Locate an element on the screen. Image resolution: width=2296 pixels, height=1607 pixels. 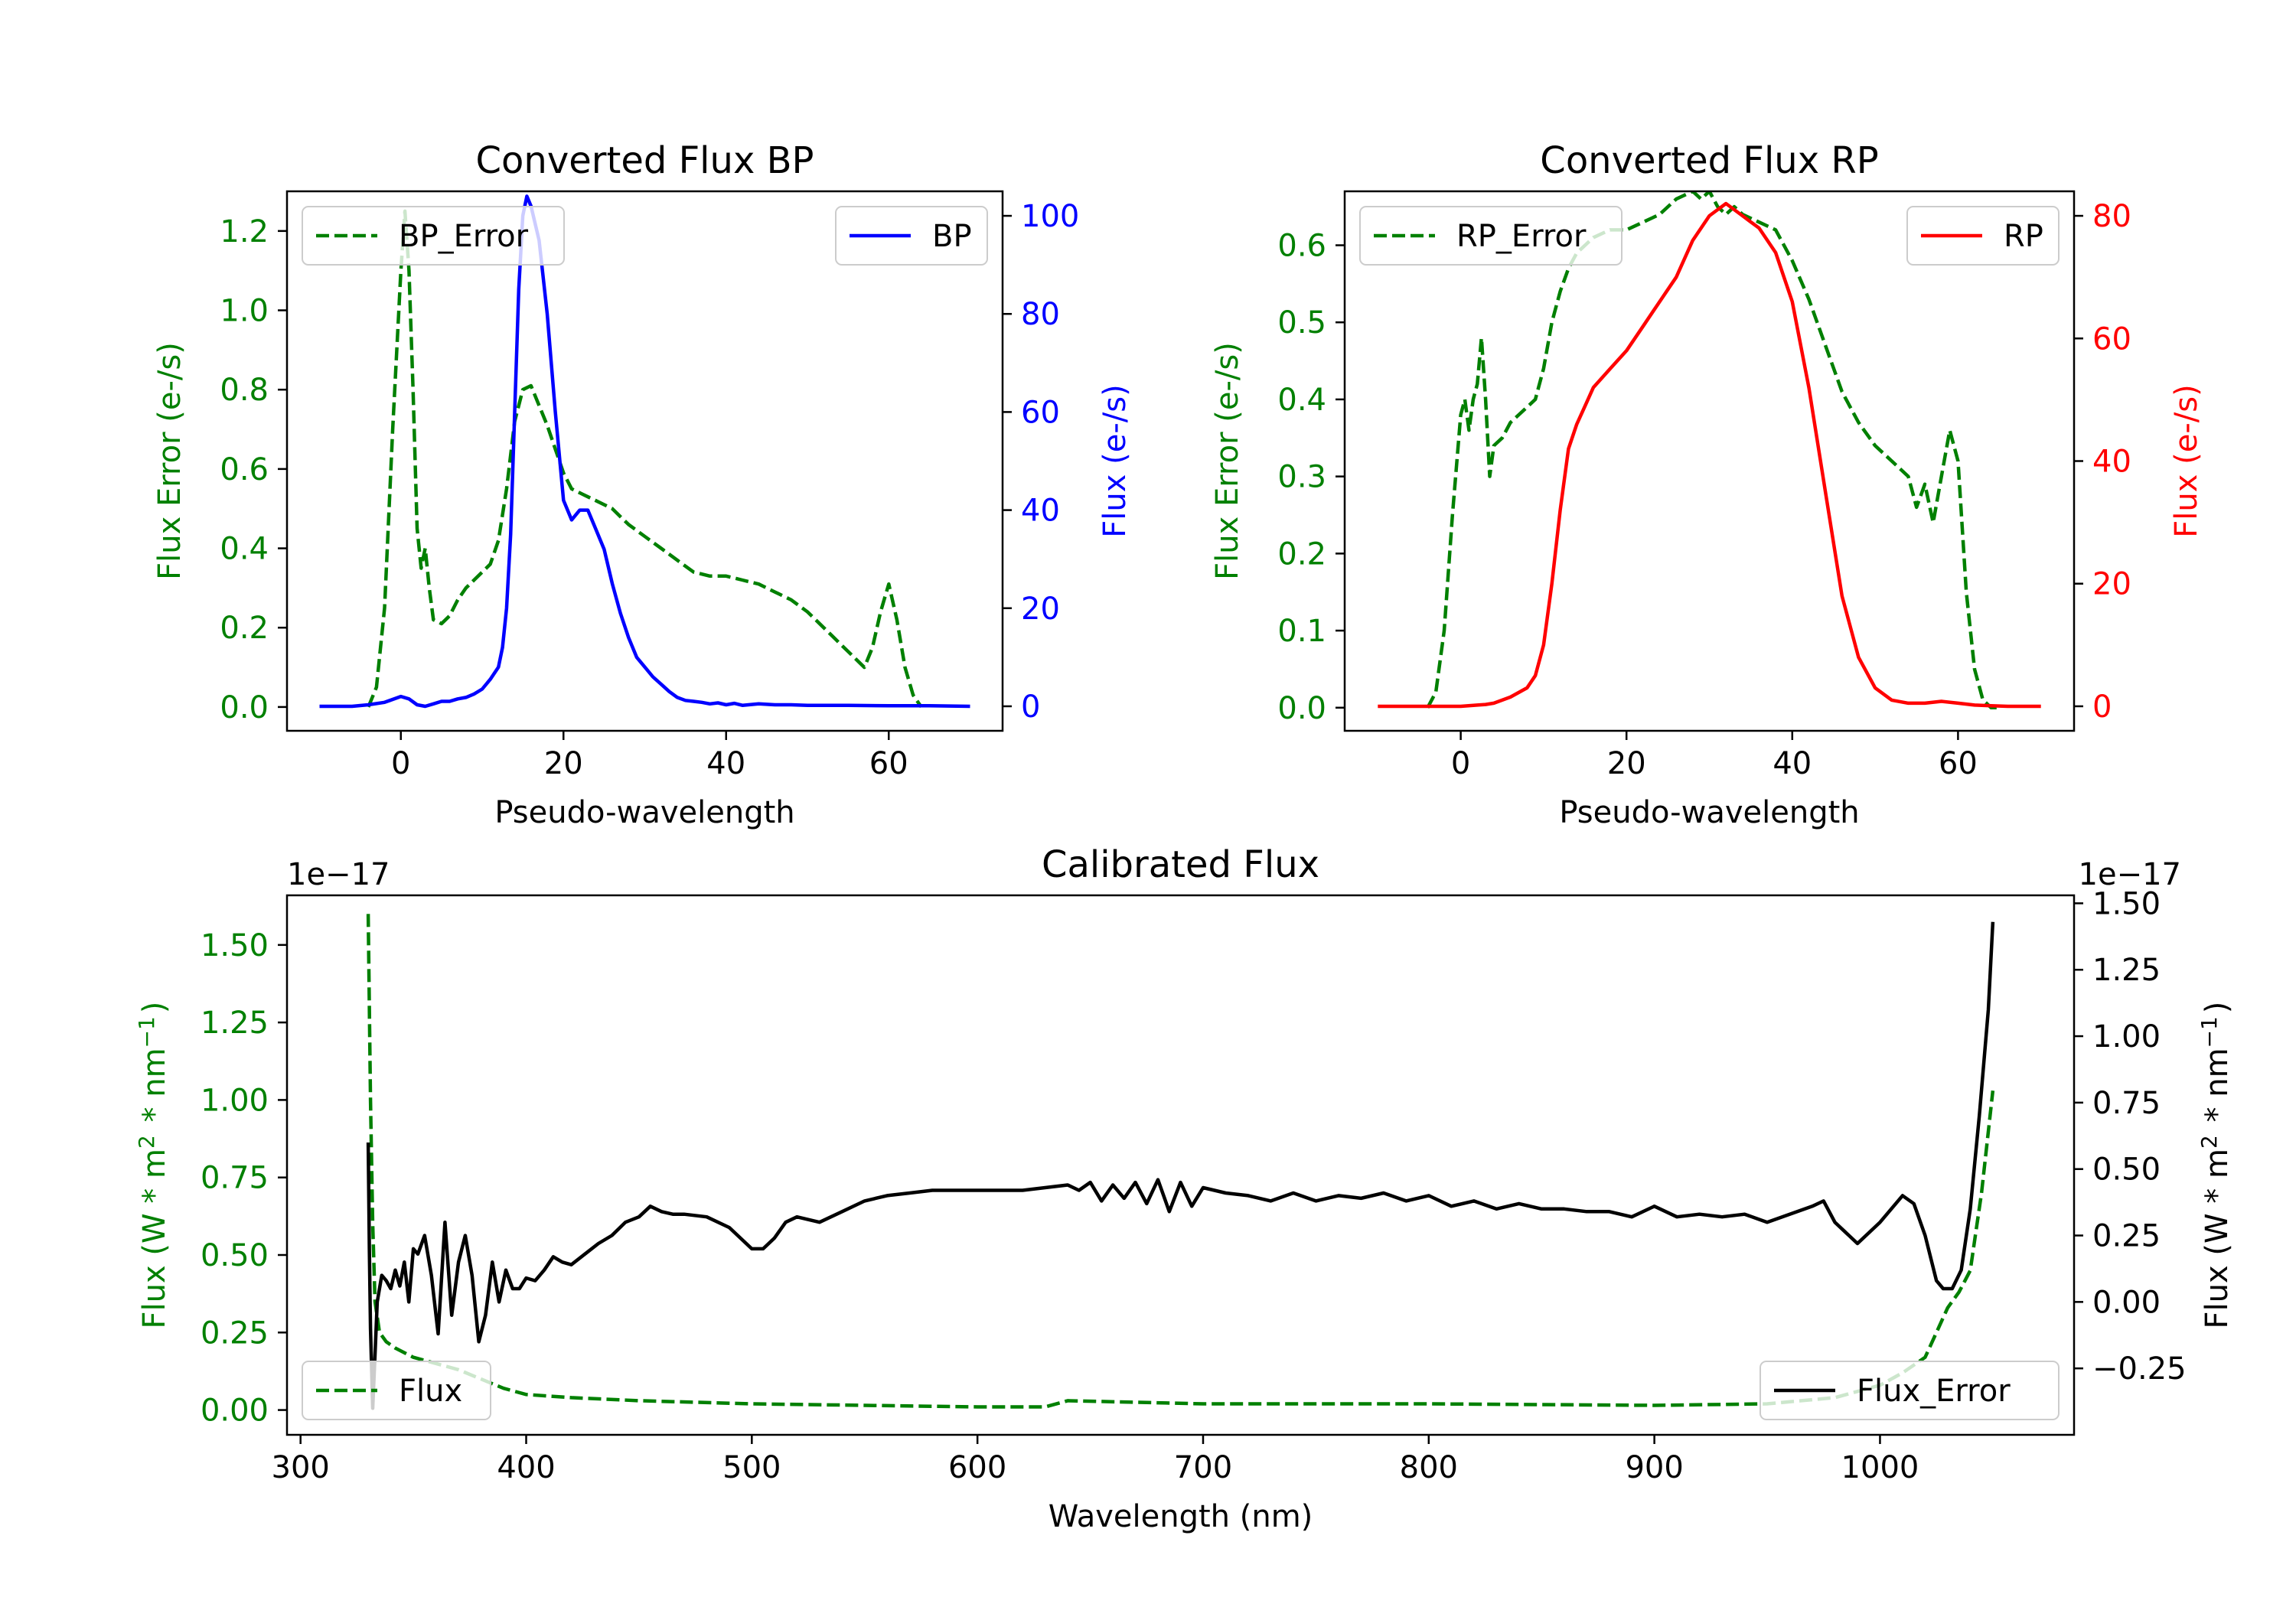
plot-frame-bp is located at coordinates (644, 461).